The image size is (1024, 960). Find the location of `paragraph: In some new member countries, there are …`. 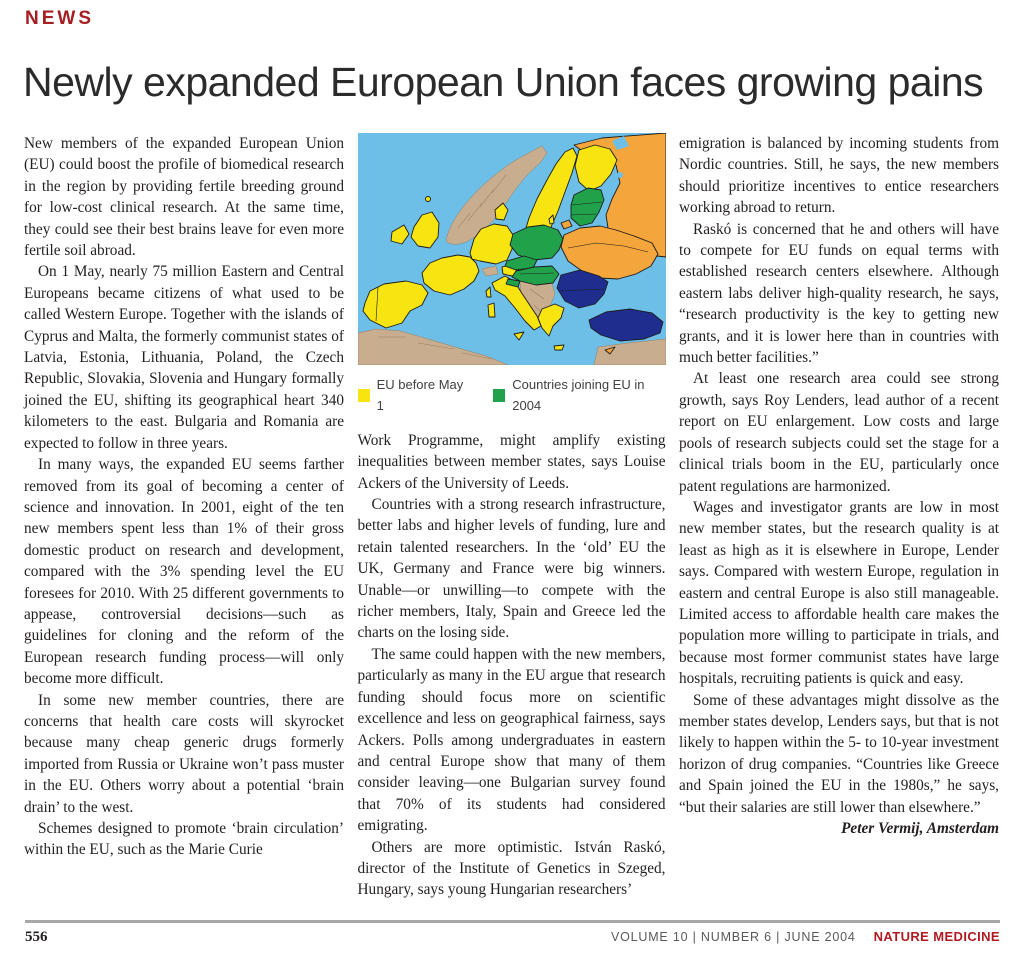

paragraph: In some new member countries, there are … is located at coordinates (184, 753).